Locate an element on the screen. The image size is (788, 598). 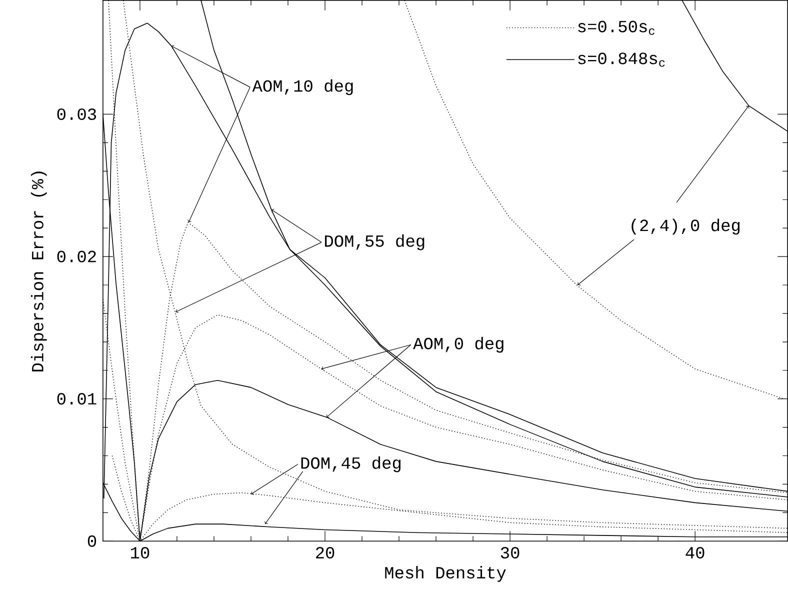
legend-label: s=0.50s$_{c}$ is located at coordinates (616, 27).